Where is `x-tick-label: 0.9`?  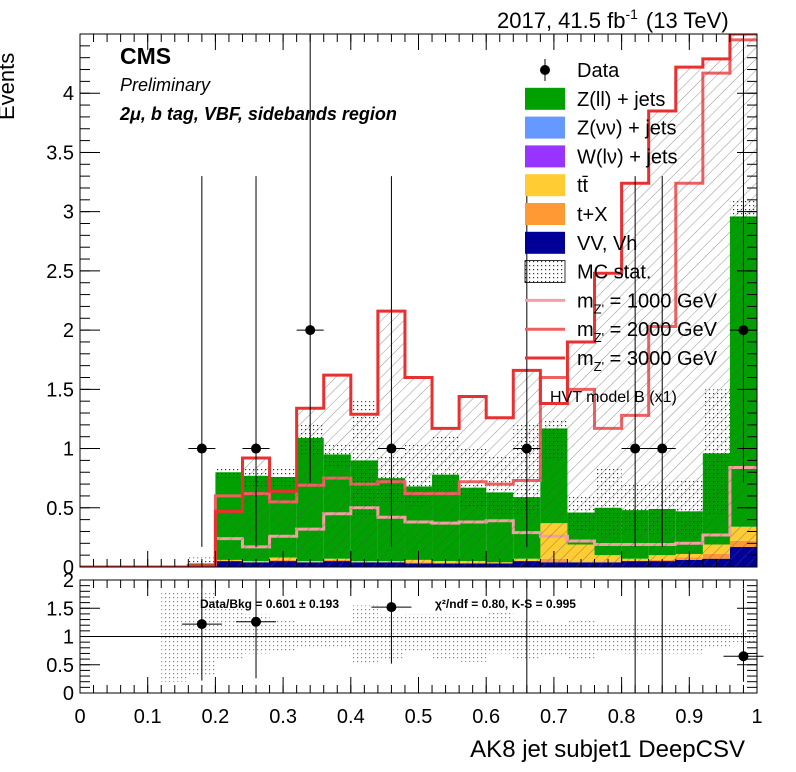 x-tick-label: 0.9 is located at coordinates (689, 717).